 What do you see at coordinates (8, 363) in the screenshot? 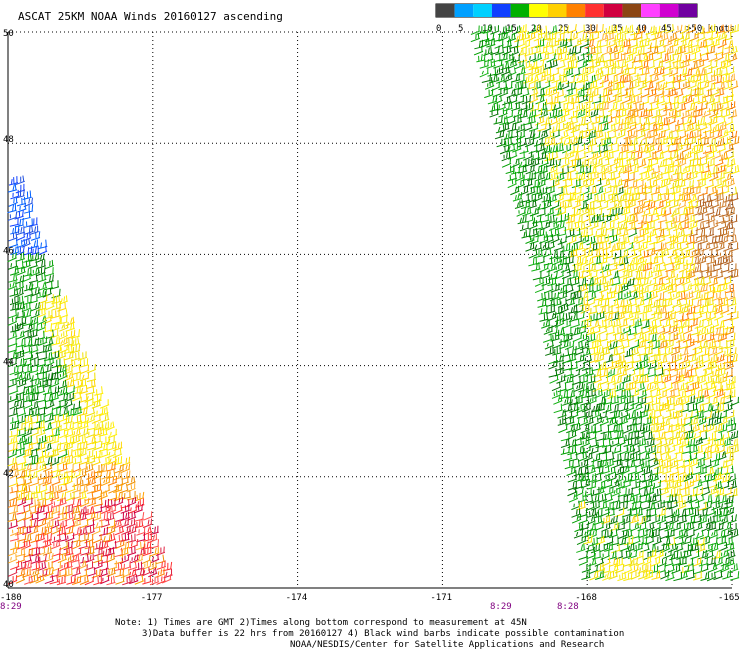
I see `y-tick-label: 44` at bounding box center [8, 363].